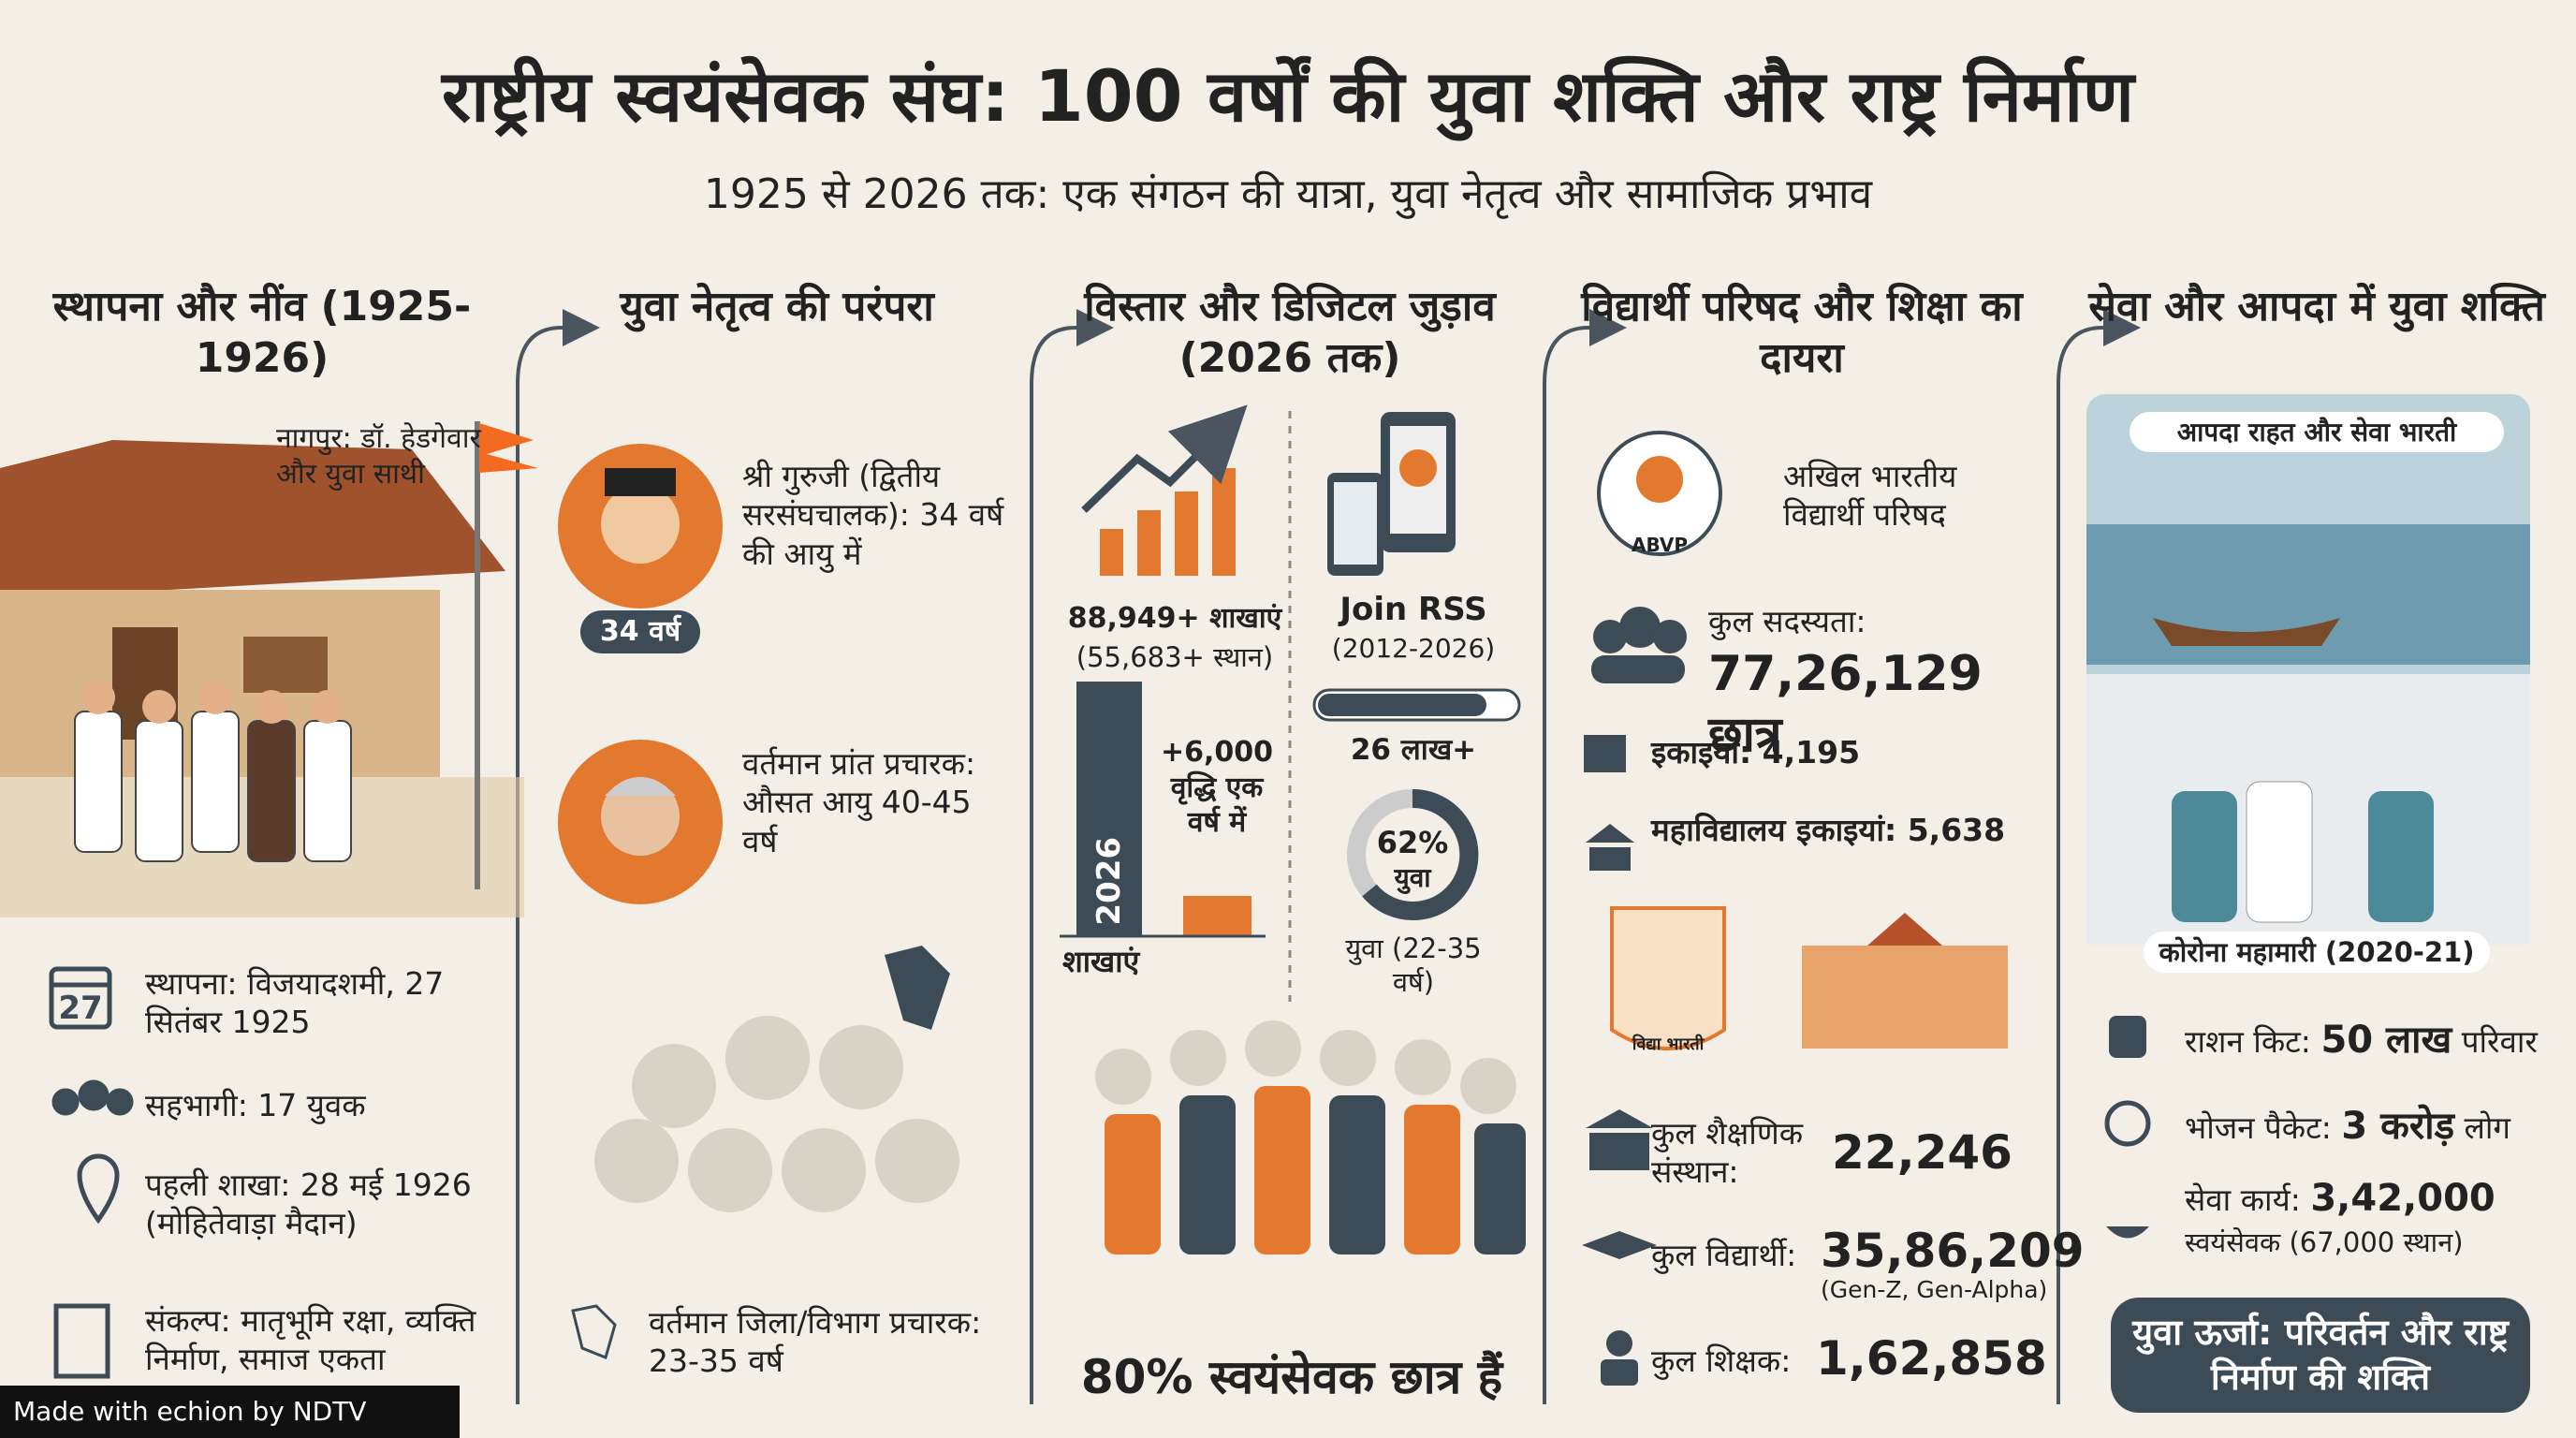 This screenshot has height=1438, width=2576. I want to click on col3-graphics, so click(1293, 829).